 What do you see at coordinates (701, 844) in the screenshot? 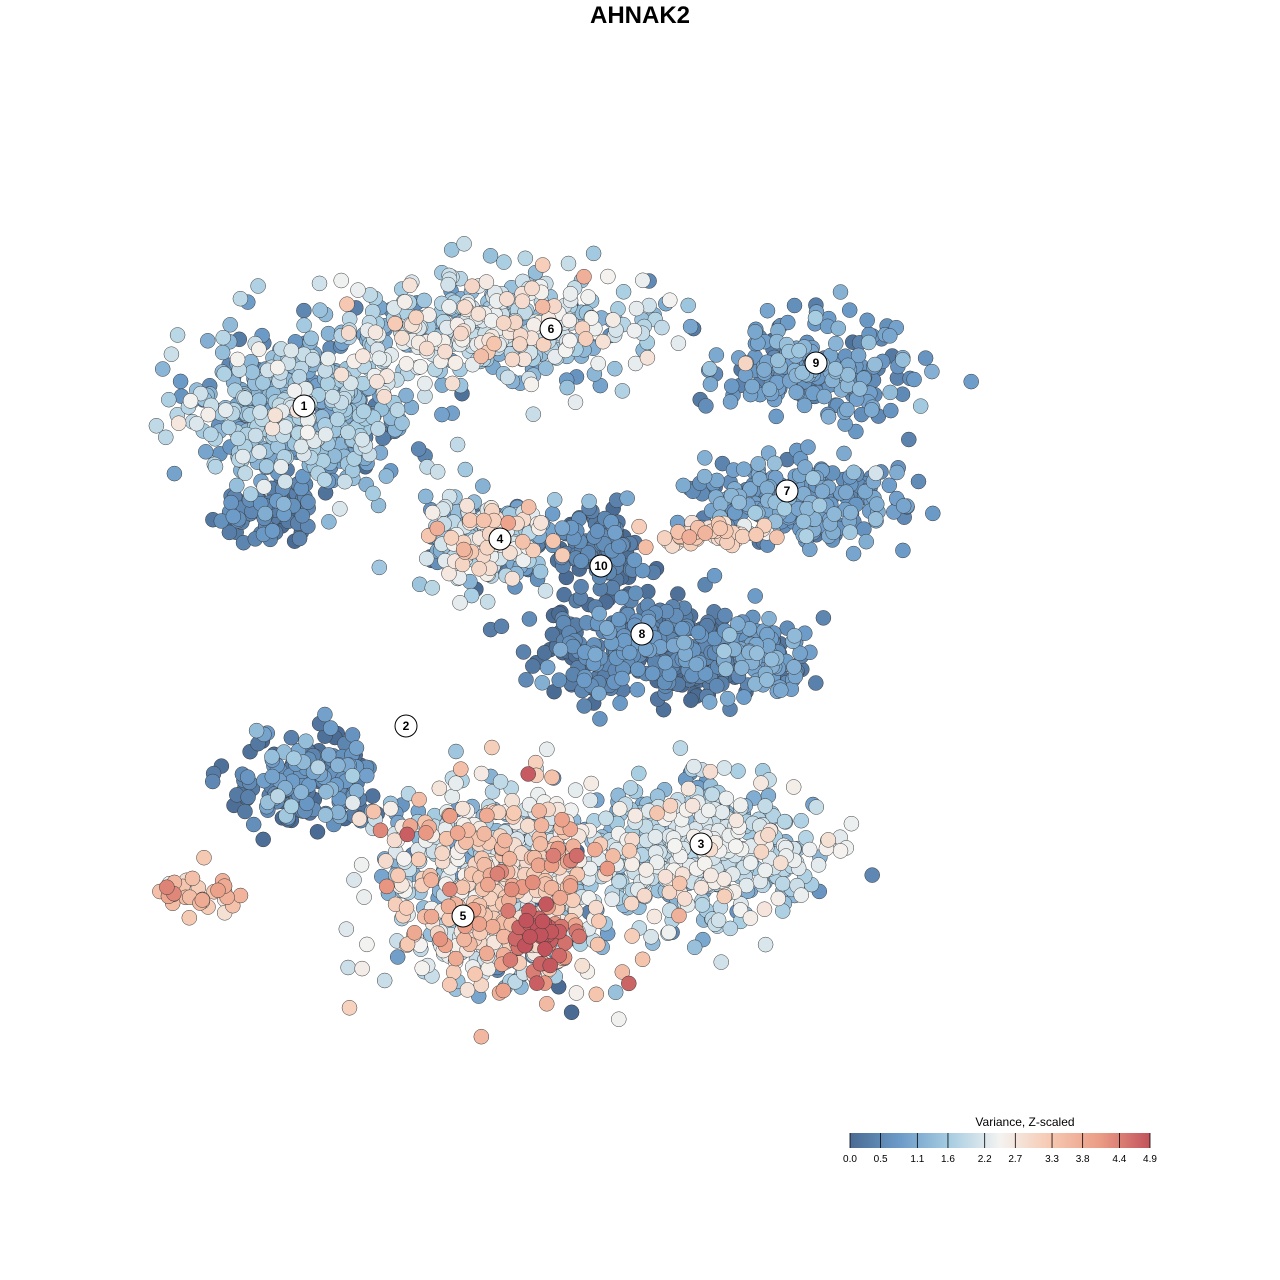
I see `cluster-label-text: 3` at bounding box center [701, 844].